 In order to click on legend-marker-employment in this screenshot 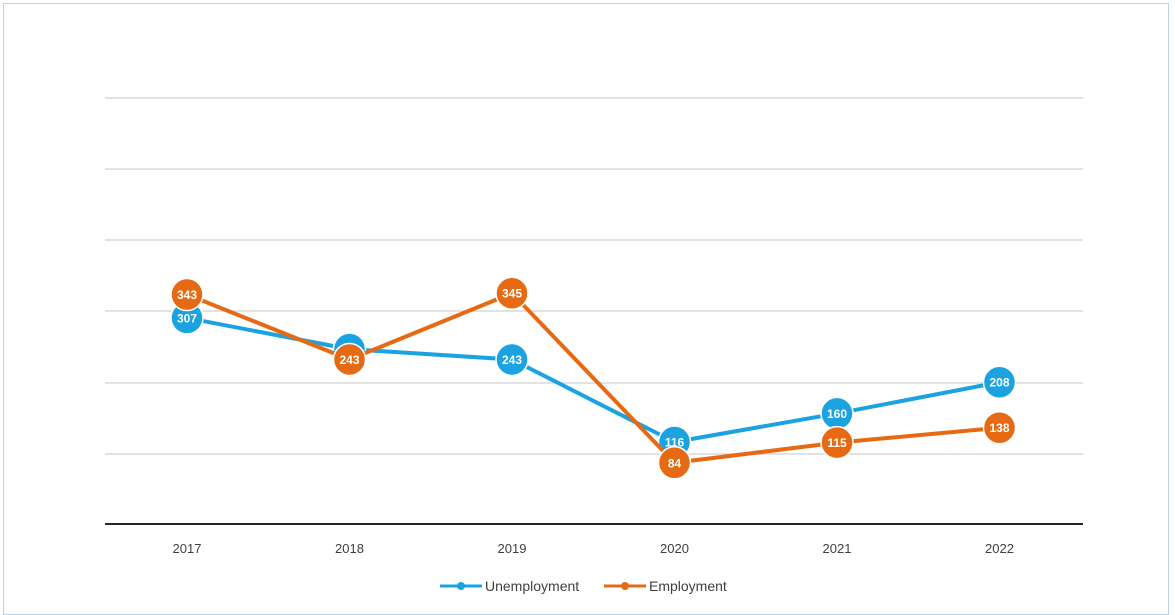, I will do `click(625, 586)`.